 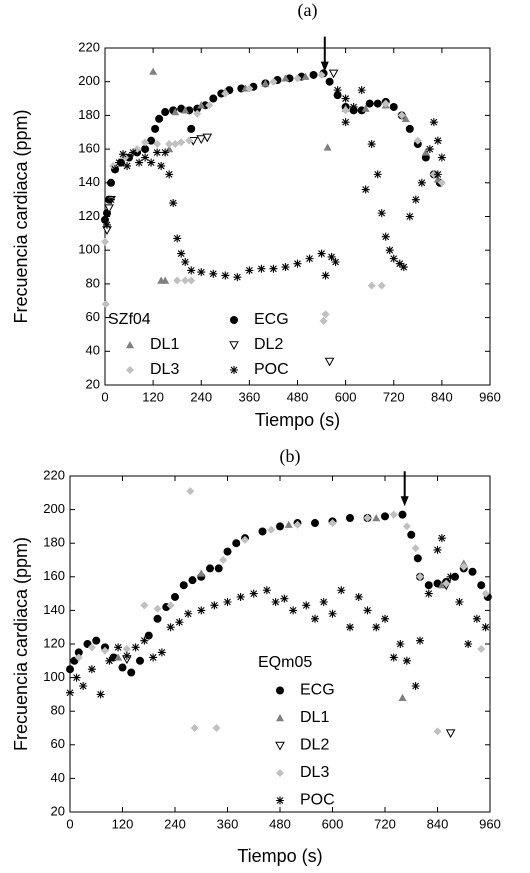 What do you see at coordinates (58, 710) in the screenshot?
I see `y-tick-label: 80` at bounding box center [58, 710].